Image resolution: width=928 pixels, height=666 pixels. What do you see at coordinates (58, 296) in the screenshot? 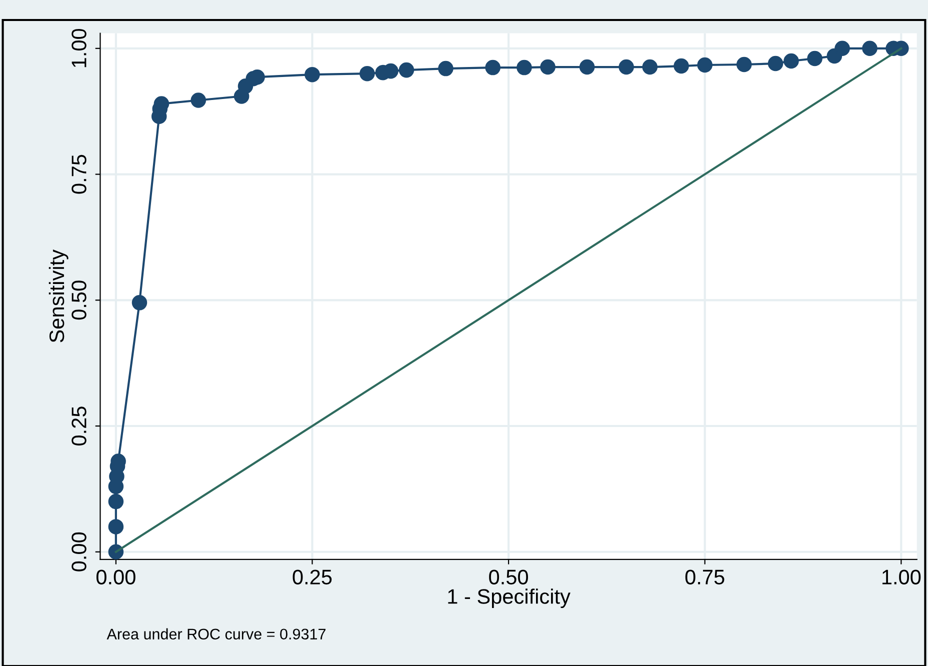
I see `y-axis-title: Sensitivity` at bounding box center [58, 296].